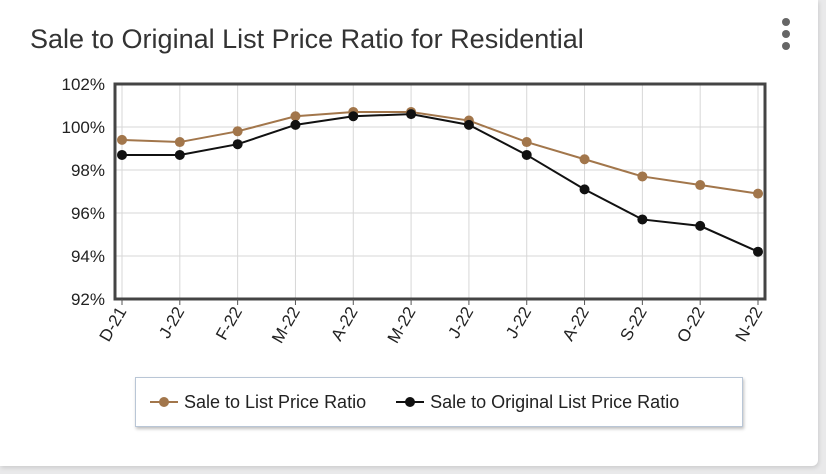 This screenshot has width=826, height=474. What do you see at coordinates (83, 127) in the screenshot?
I see `y-tick-label: 100%` at bounding box center [83, 127].